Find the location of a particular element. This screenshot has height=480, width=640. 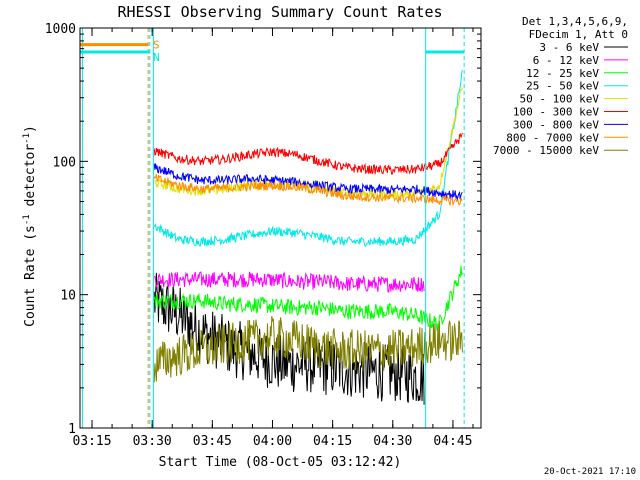

y-axis-label-sup2: -1 is located at coordinates (27, 138).